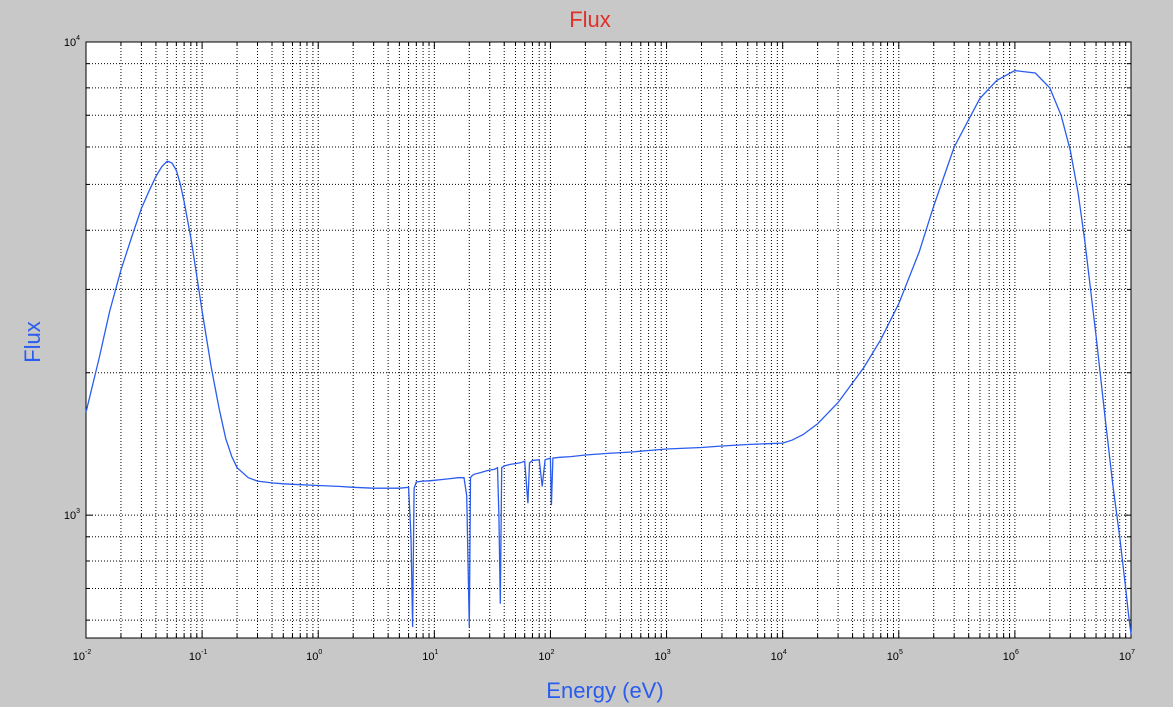 Image resolution: width=1173 pixels, height=707 pixels. Describe the element at coordinates (590, 19) in the screenshot. I see `chart-title: Flux` at that location.